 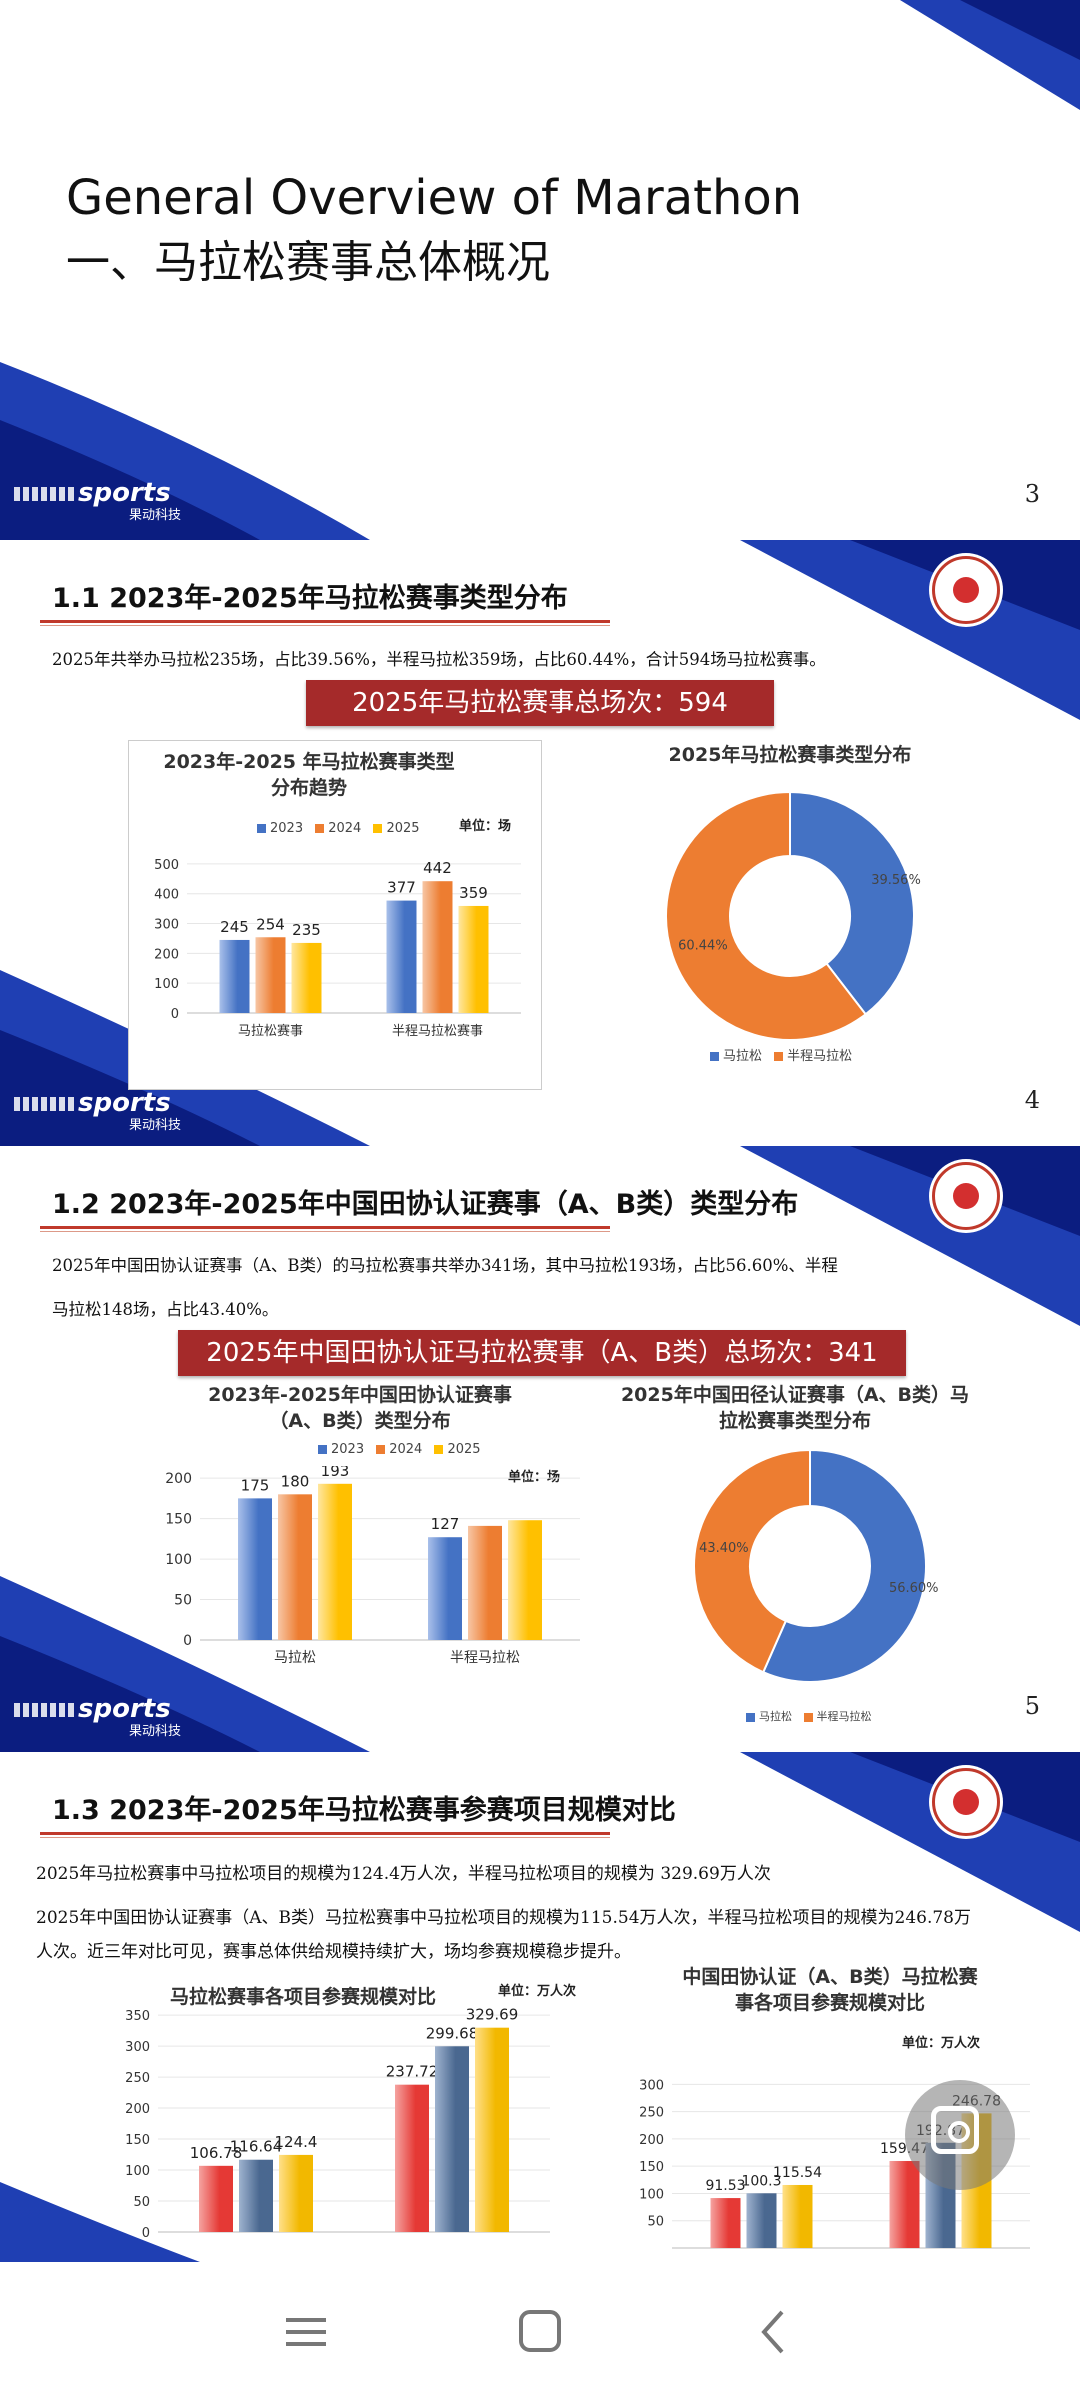 What do you see at coordinates (773, 2332) in the screenshot?
I see `back-icon` at bounding box center [773, 2332].